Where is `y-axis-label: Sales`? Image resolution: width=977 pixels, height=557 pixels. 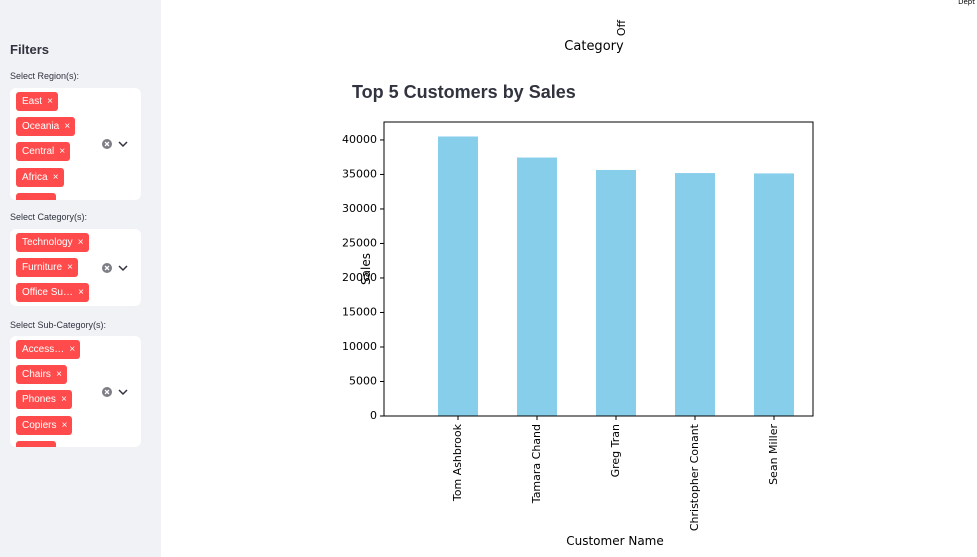
y-axis-label: Sales is located at coordinates (366, 269).